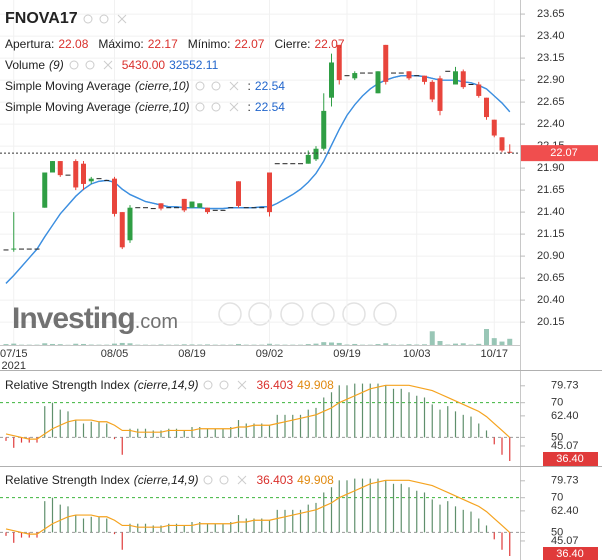 This screenshot has height=560, width=602. Describe the element at coordinates (41, 18) in the screenshot. I see `symbol-title: FNOVA17` at that location.